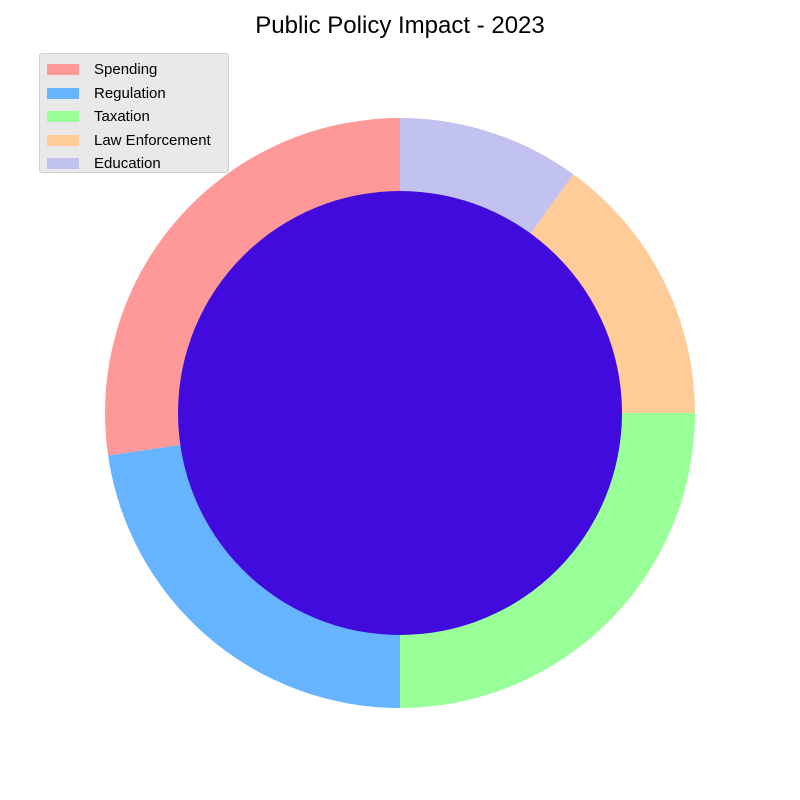  Describe the element at coordinates (130, 93) in the screenshot. I see `legend-label: Regulation` at that location.